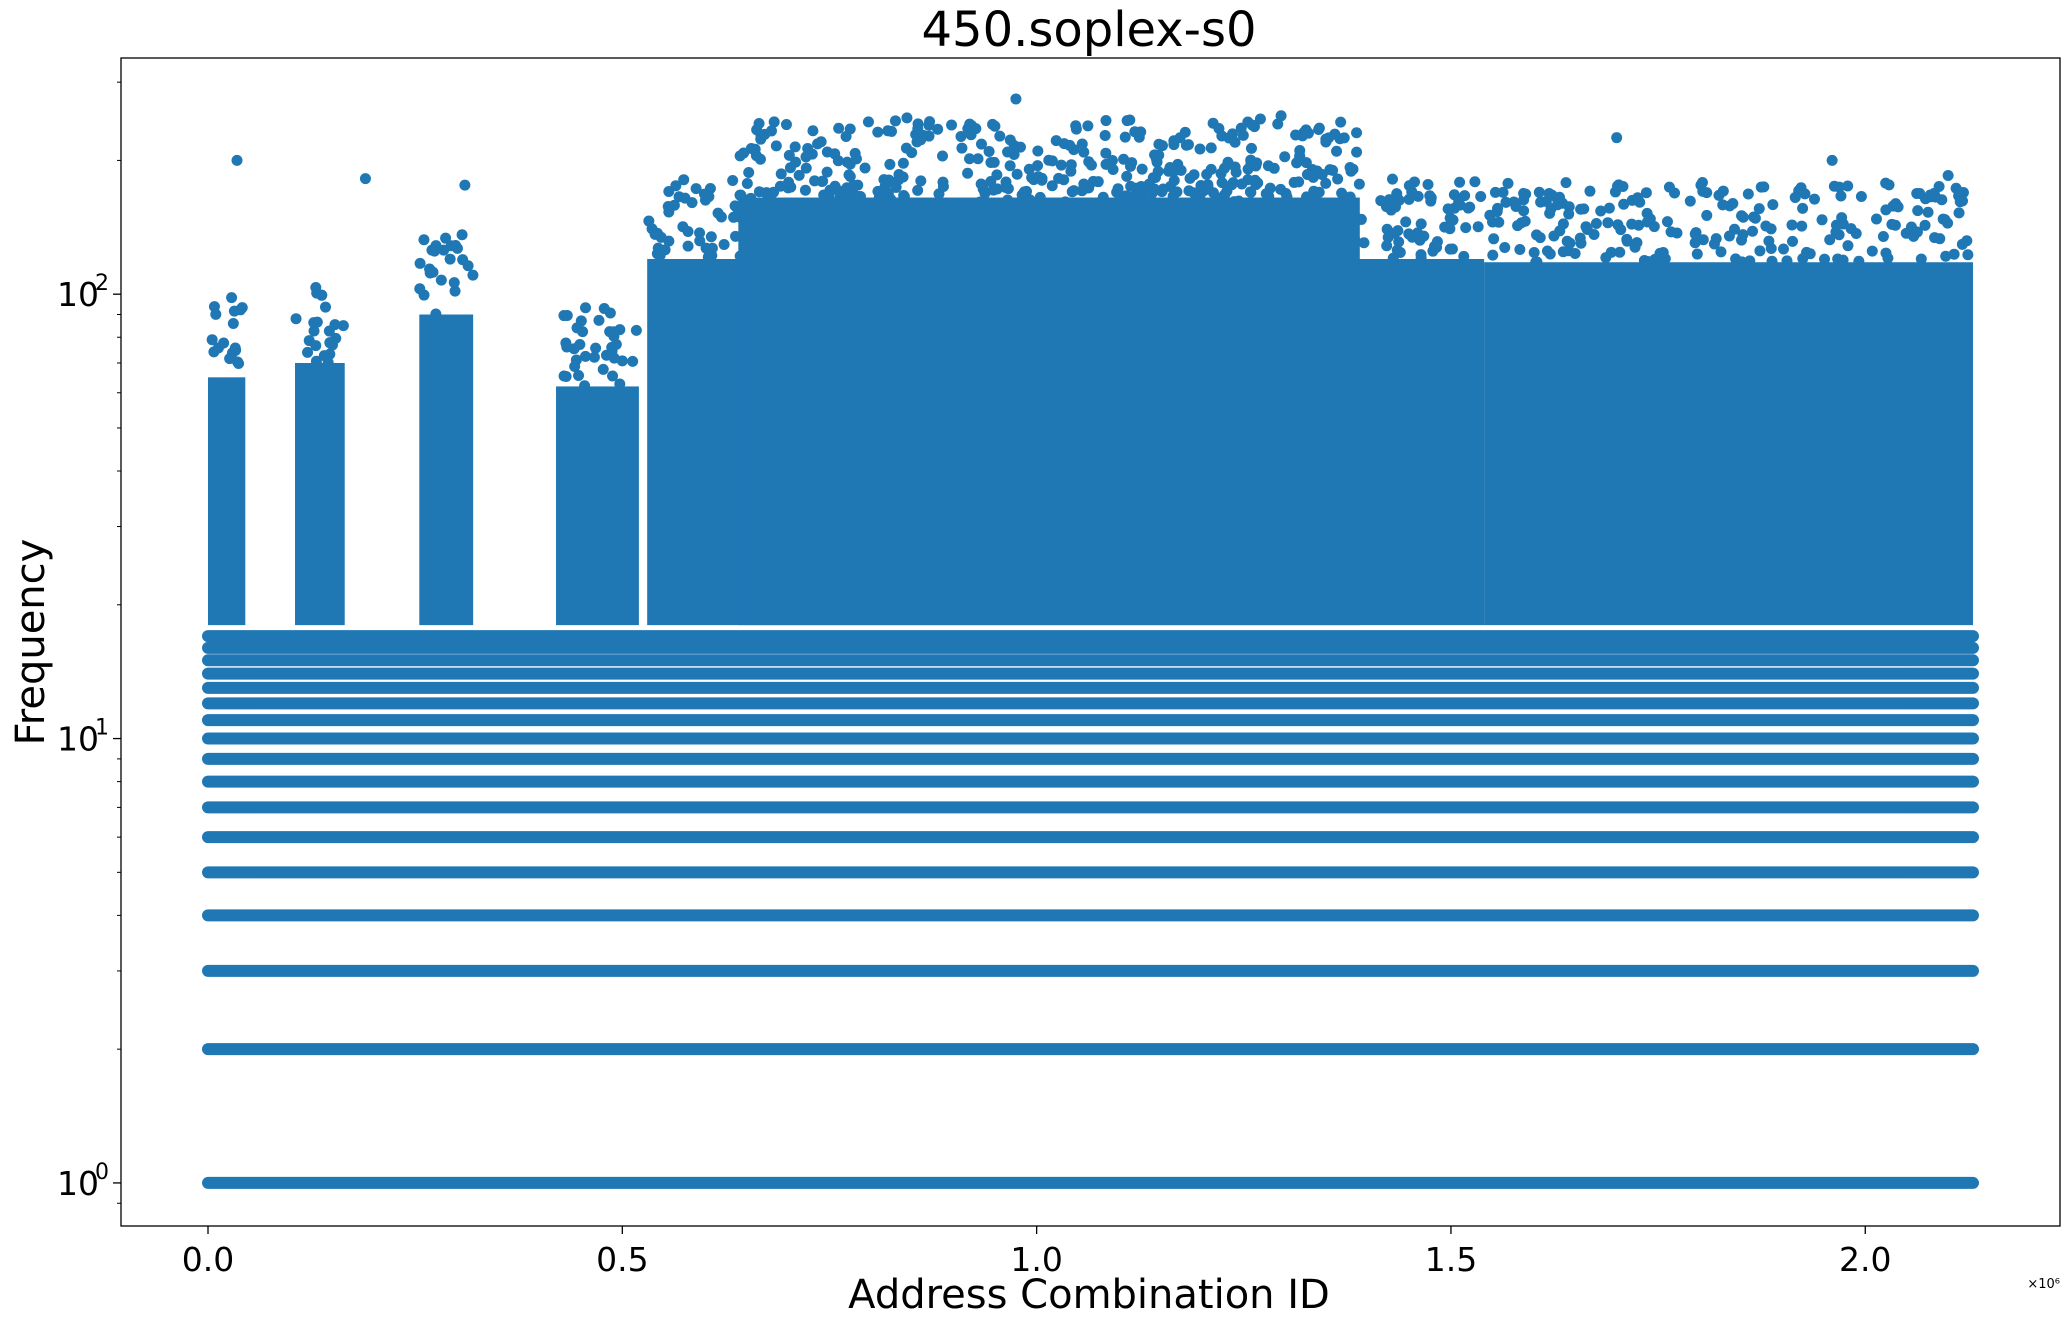 The image size is (2068, 1324). I want to click on chart-title: 450.soplex-s0, so click(1088, 30).